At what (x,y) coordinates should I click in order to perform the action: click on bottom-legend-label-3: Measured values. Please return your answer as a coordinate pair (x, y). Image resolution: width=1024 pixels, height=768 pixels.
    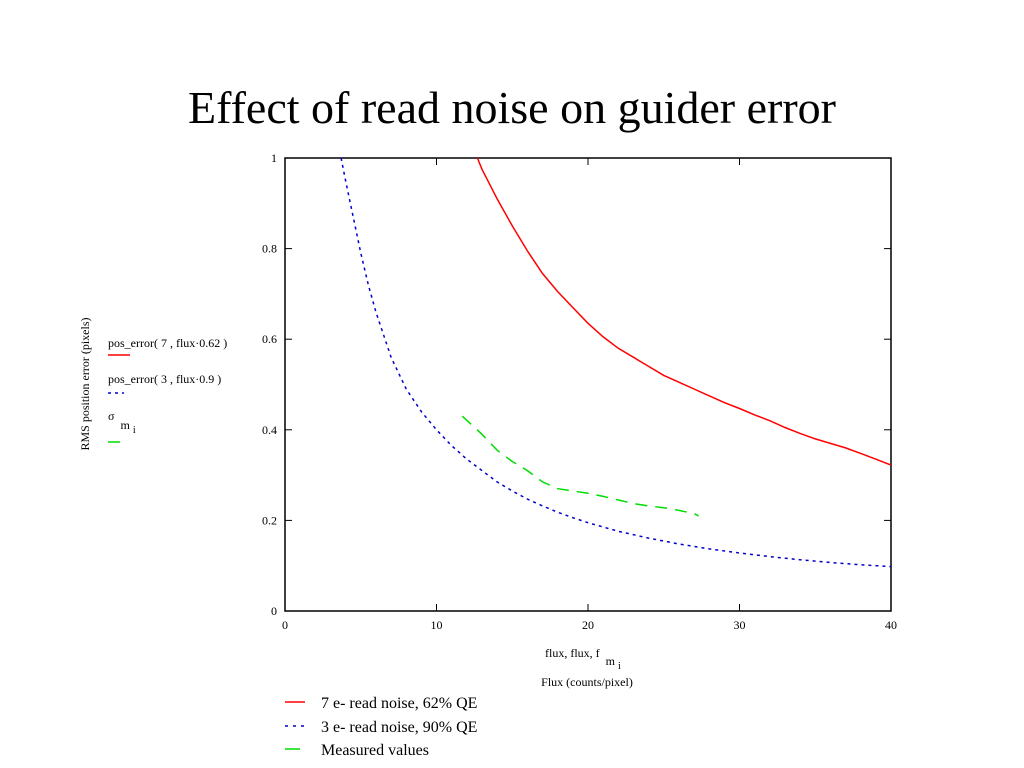
    Looking at the image, I should click on (375, 750).